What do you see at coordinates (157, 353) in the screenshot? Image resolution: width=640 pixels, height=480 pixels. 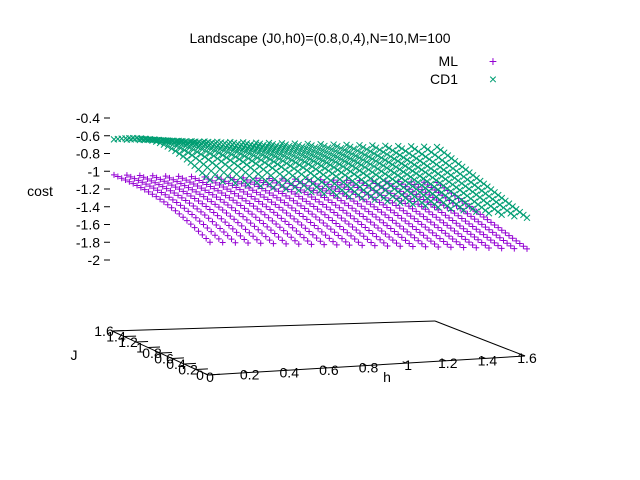 I see `y-axis-ticks: 00.20.40.60.811.21.41.6` at bounding box center [157, 353].